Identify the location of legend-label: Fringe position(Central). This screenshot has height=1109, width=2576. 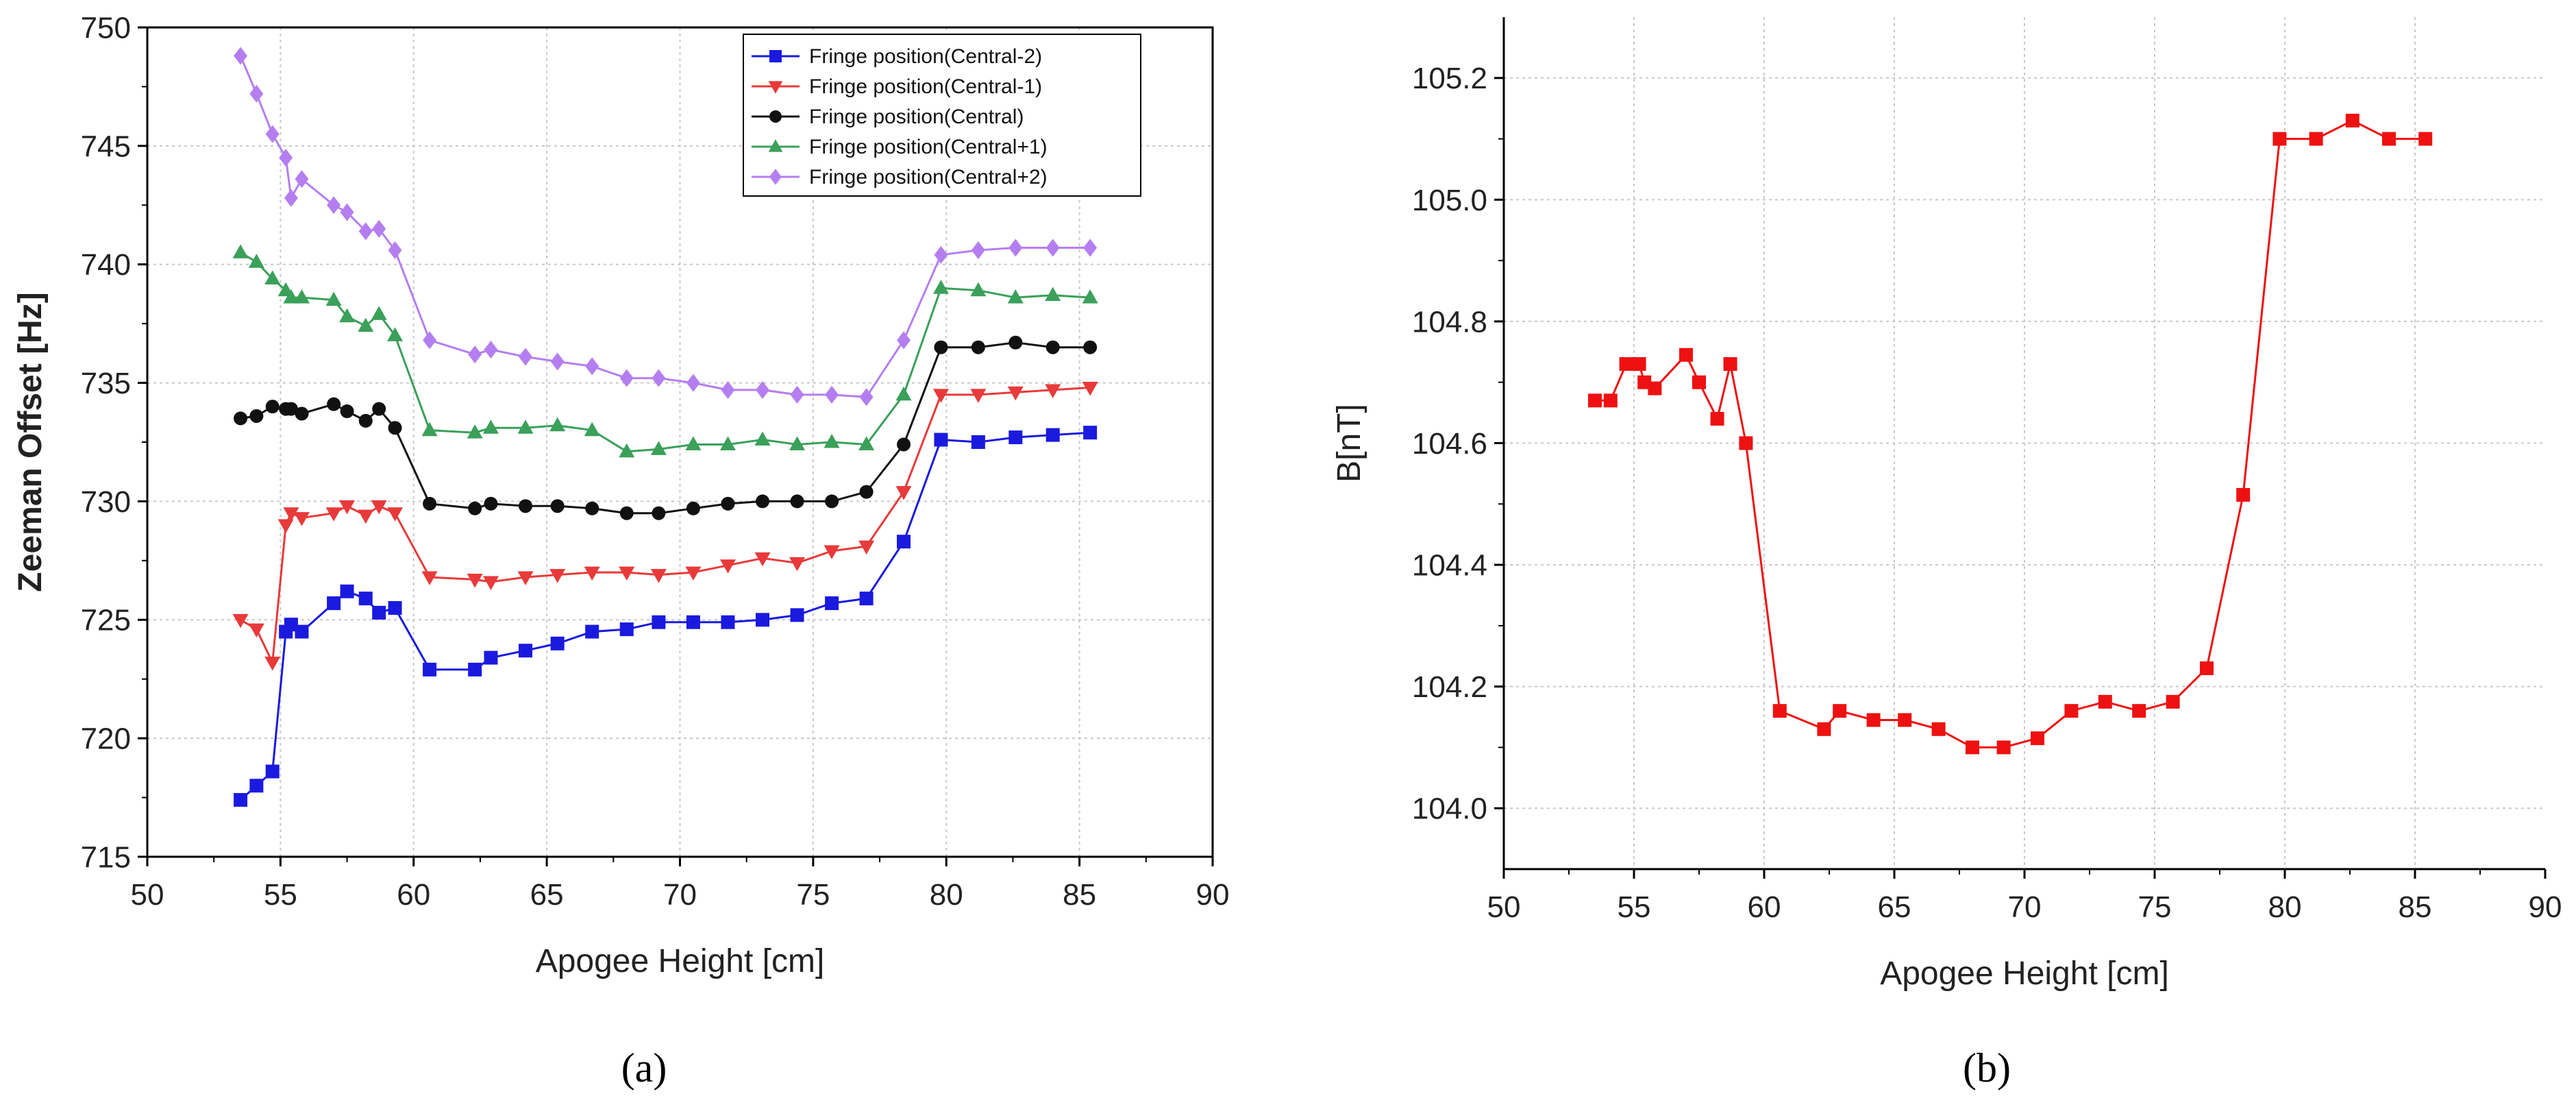
(916, 117).